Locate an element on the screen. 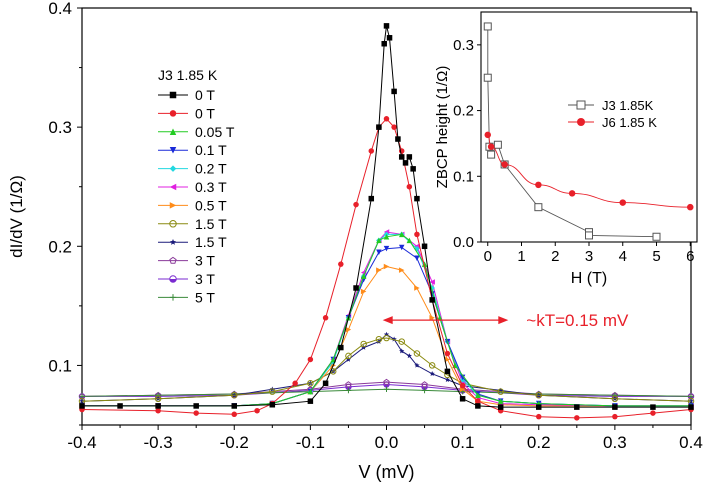  inset-legend: J3 1.85K J6 1.85 K is located at coordinates (612, 114).